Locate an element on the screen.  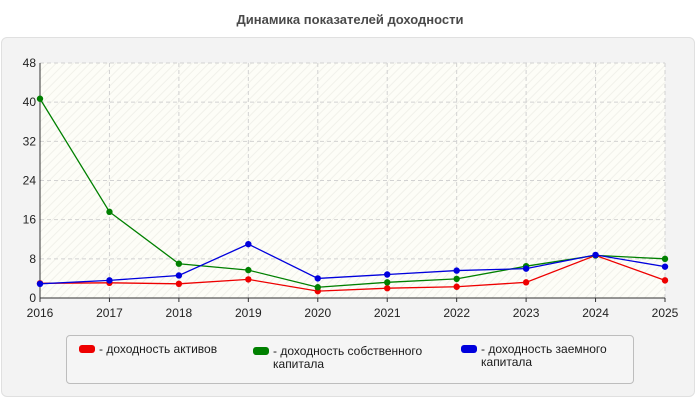
x-tick-label: 2018 is located at coordinates (179, 313).